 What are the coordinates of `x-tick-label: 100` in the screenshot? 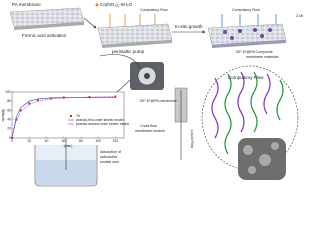 It's located at (98, 141).